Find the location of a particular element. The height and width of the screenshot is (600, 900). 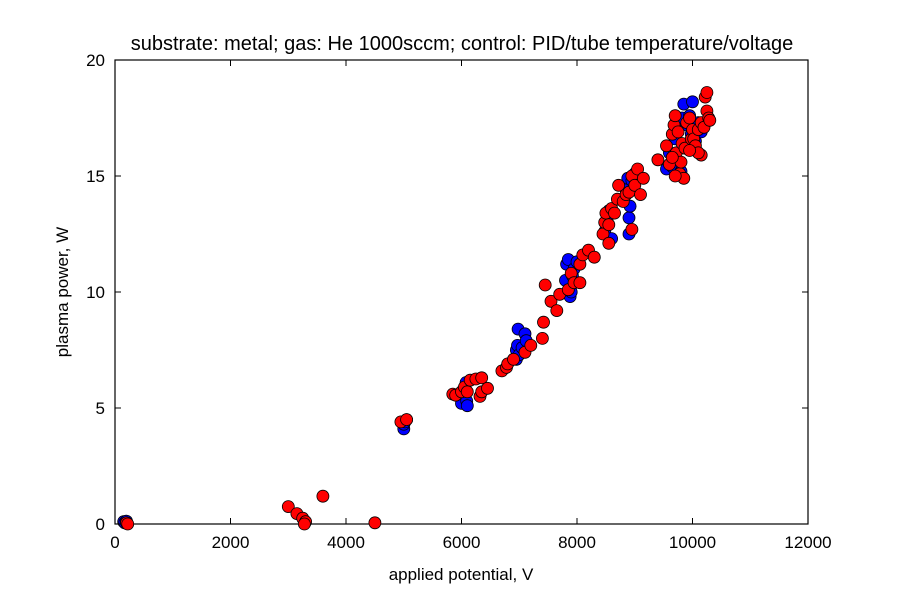

x-tick-label: 8000 is located at coordinates (577, 542).